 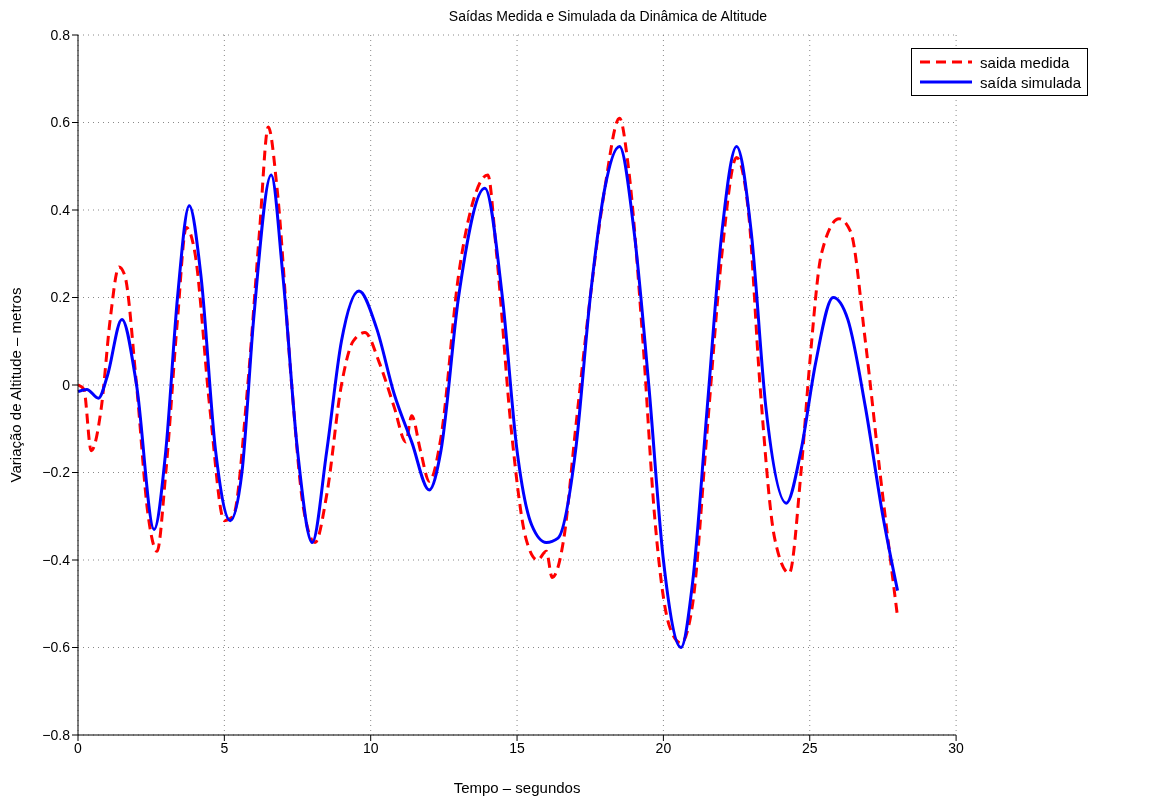 I want to click on y-tick-label: −0.8, so click(x=56, y=734).